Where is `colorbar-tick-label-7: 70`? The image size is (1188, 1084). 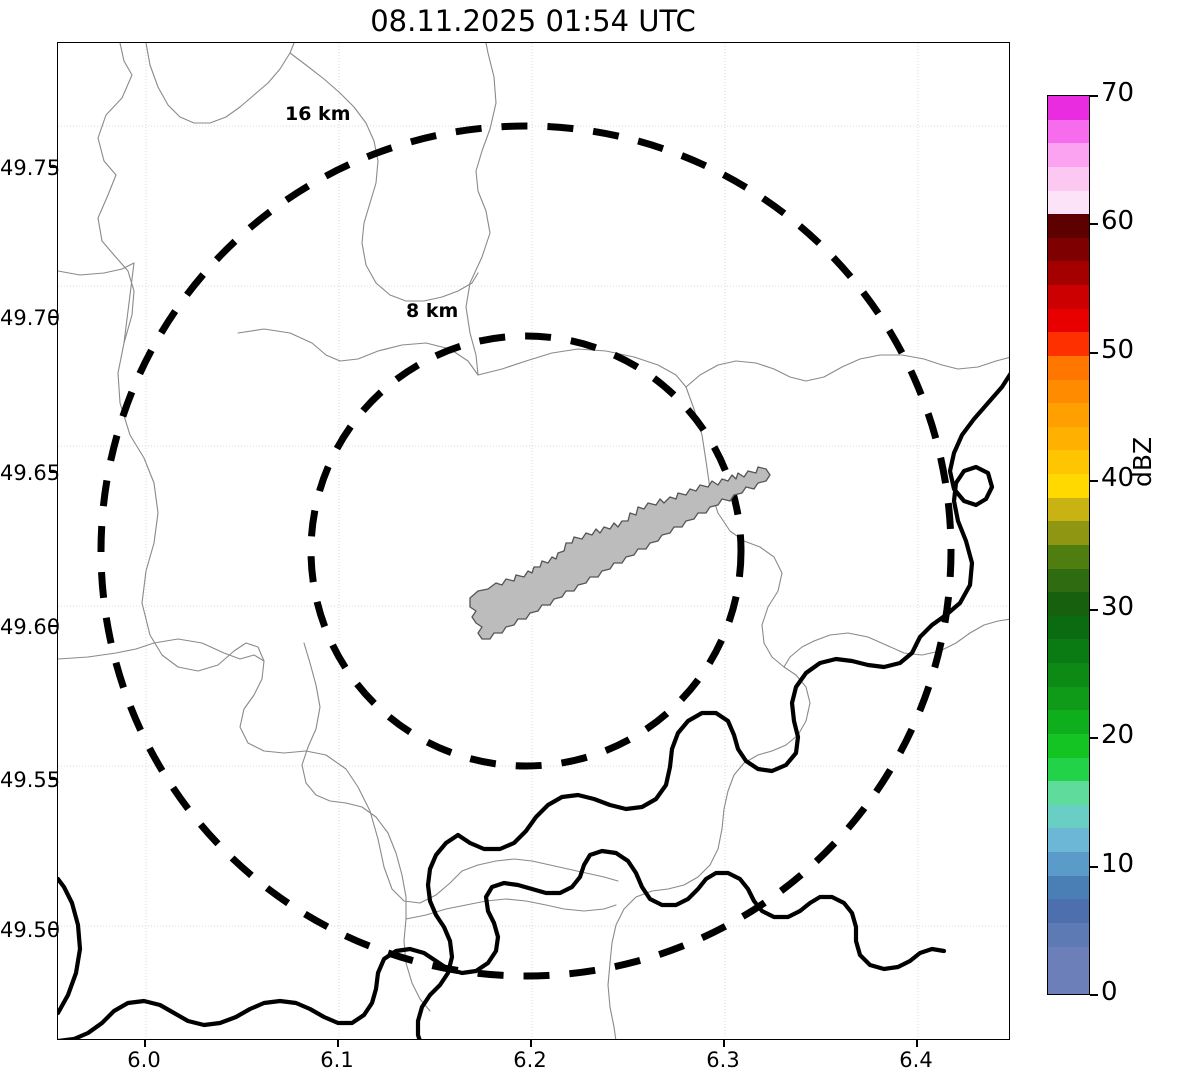
colorbar-tick-label-7: 70 is located at coordinates (1118, 93).